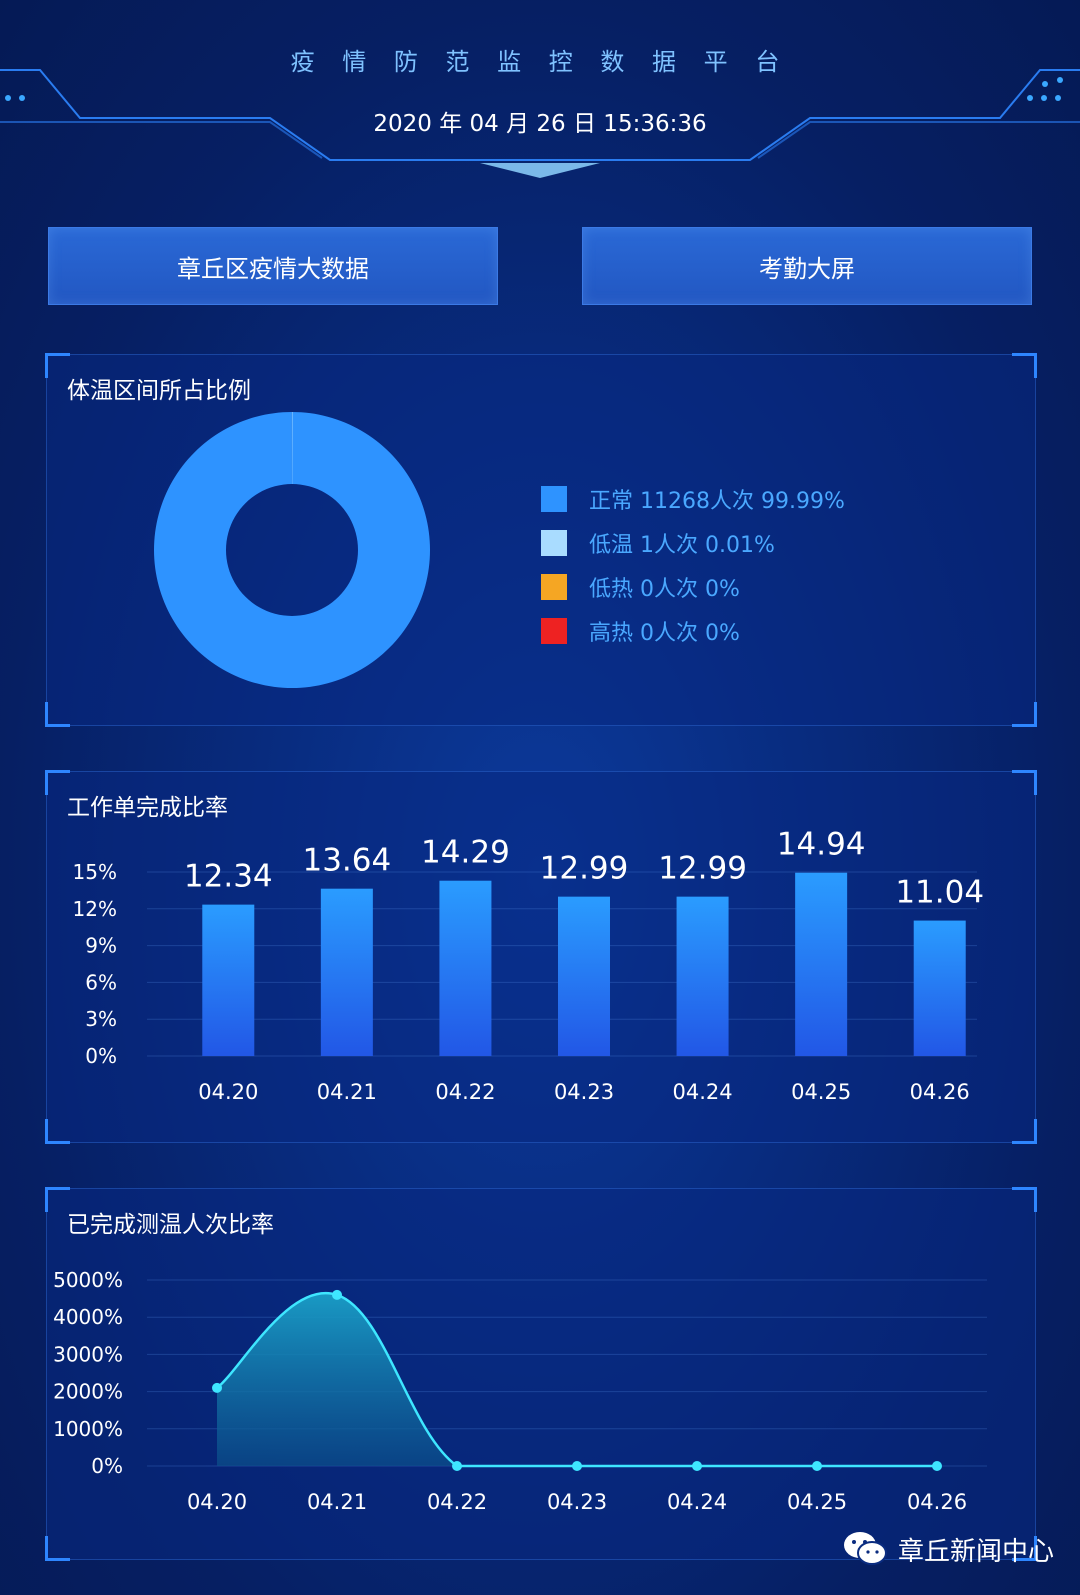 This screenshot has width=1080, height=1595. Describe the element at coordinates (975, 1551) in the screenshot. I see `watermark-text: 章丘新闻中心` at that location.